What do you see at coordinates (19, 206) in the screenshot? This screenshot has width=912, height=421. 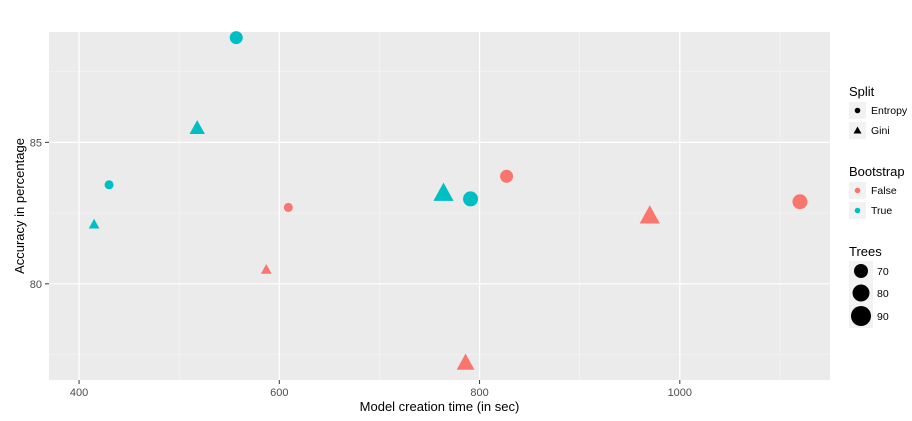 I see `y-axis-title: Accuracy in percentage` at bounding box center [19, 206].